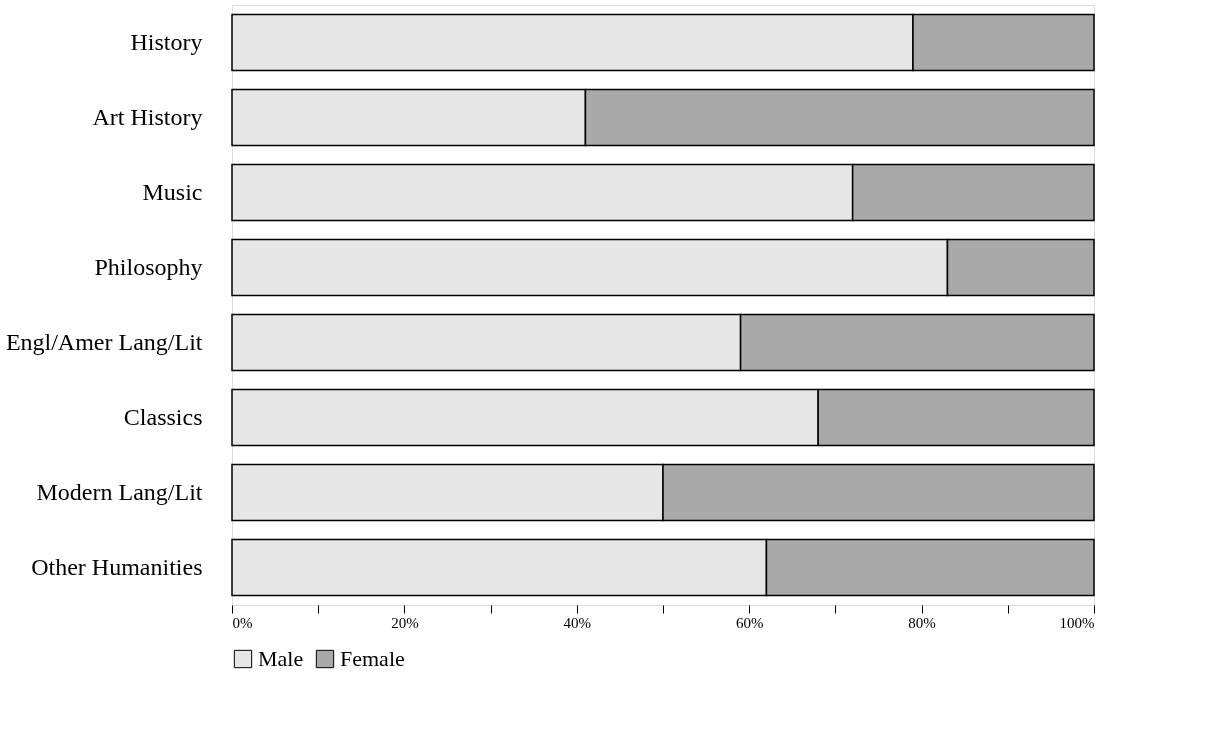 This screenshot has height=740, width=1232. What do you see at coordinates (405, 622) in the screenshot?
I see `x-tick-label: 20%` at bounding box center [405, 622].